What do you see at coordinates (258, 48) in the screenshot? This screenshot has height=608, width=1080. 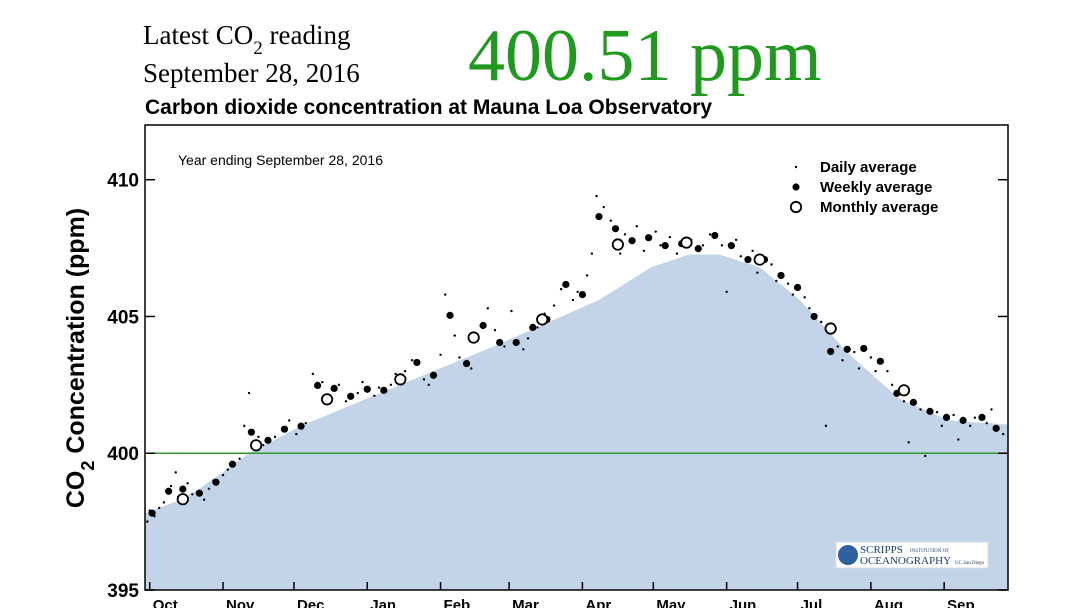 I see `reading-label-sub: 2` at bounding box center [258, 48].